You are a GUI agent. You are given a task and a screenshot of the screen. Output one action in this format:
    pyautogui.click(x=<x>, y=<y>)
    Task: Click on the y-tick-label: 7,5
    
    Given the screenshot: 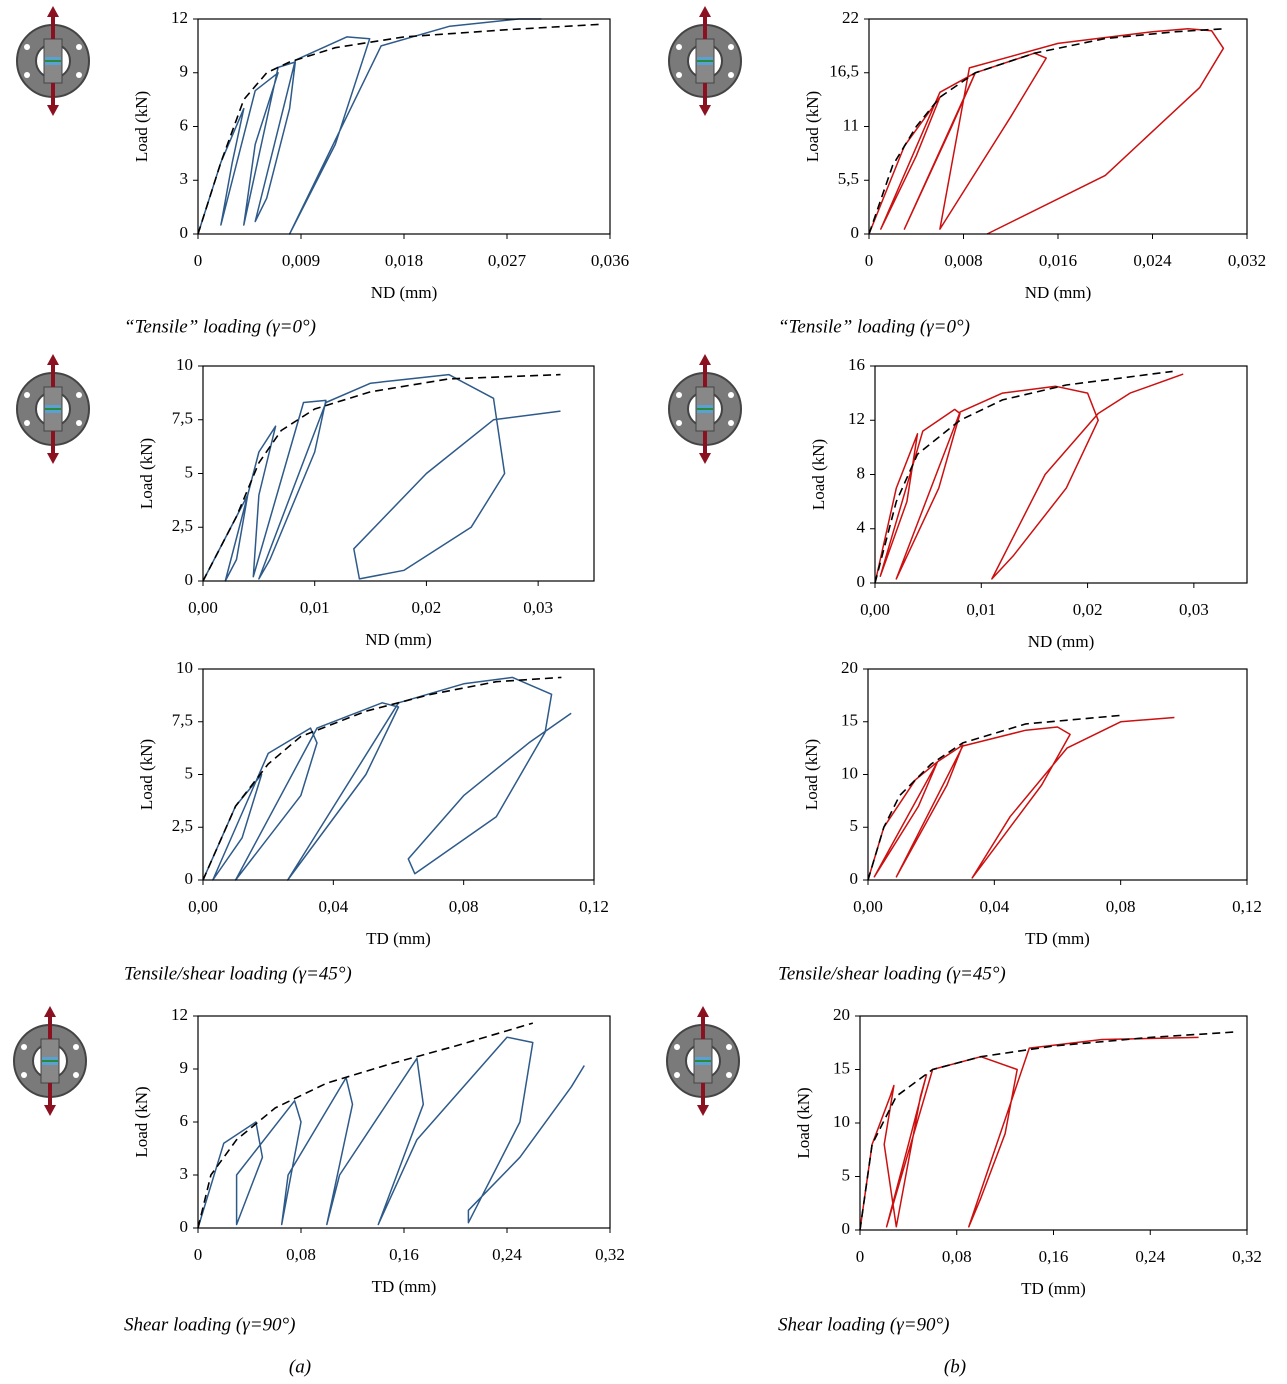 What is the action you would take?
    pyautogui.click(x=182, y=418)
    